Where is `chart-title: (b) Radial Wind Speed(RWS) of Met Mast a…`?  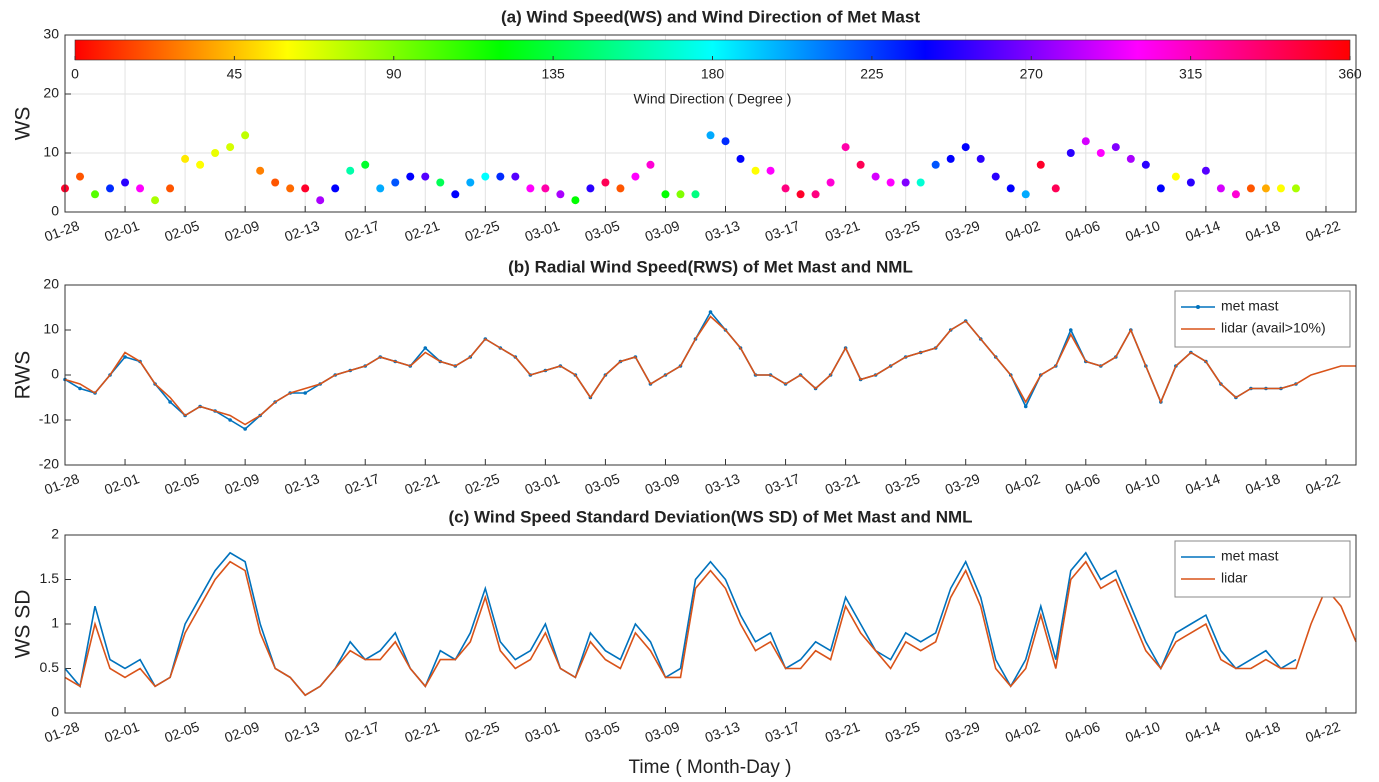 chart-title: (b) Radial Wind Speed(RWS) of Met Mast a… is located at coordinates (710, 266).